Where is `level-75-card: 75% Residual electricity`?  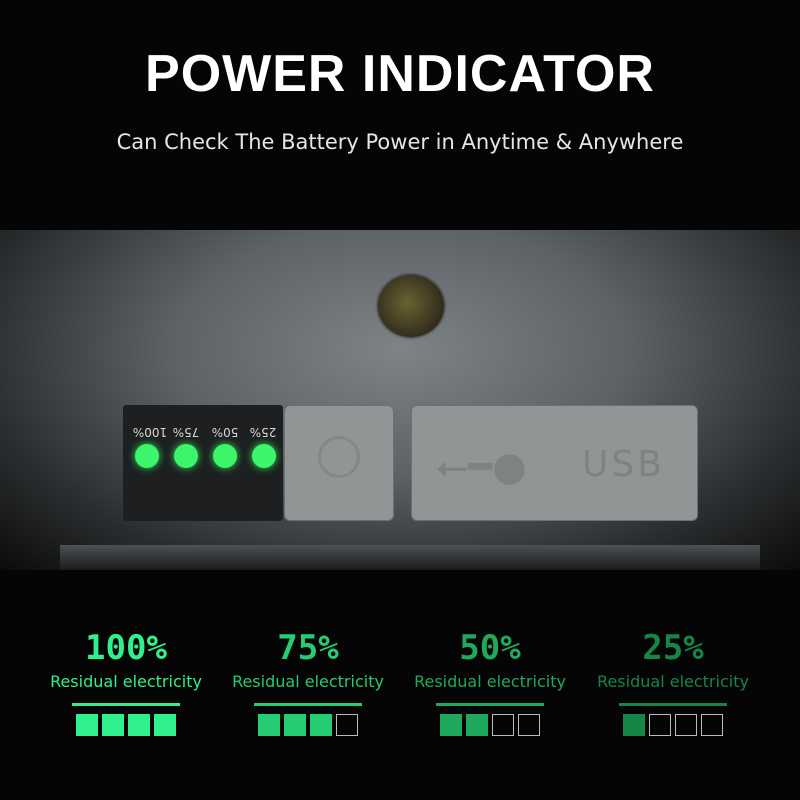 level-75-card: 75% Residual electricity is located at coordinates (308, 682).